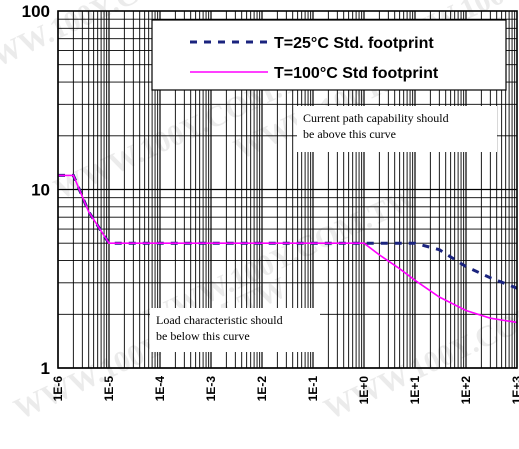 The width and height of the screenshot is (519, 449). I want to click on x-tick-label: 1E-6, so click(58, 389).